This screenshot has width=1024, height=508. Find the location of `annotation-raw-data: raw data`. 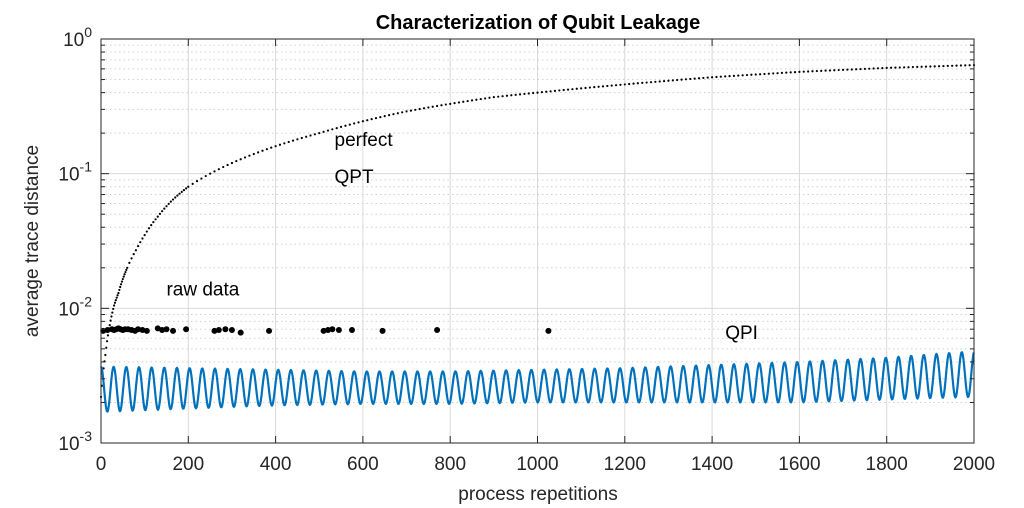

annotation-raw-data: raw data is located at coordinates (202, 289).